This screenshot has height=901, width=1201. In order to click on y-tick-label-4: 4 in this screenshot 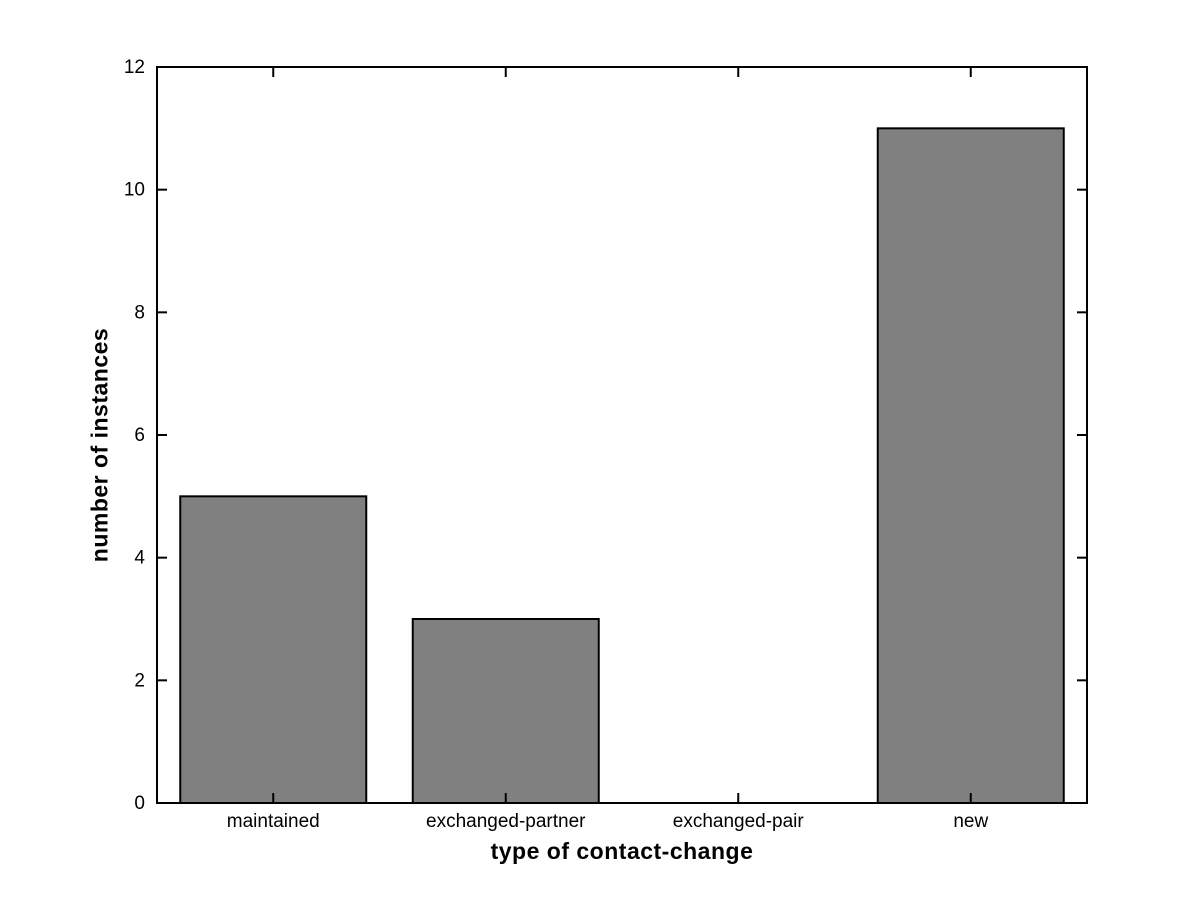, I will do `click(139, 558)`.